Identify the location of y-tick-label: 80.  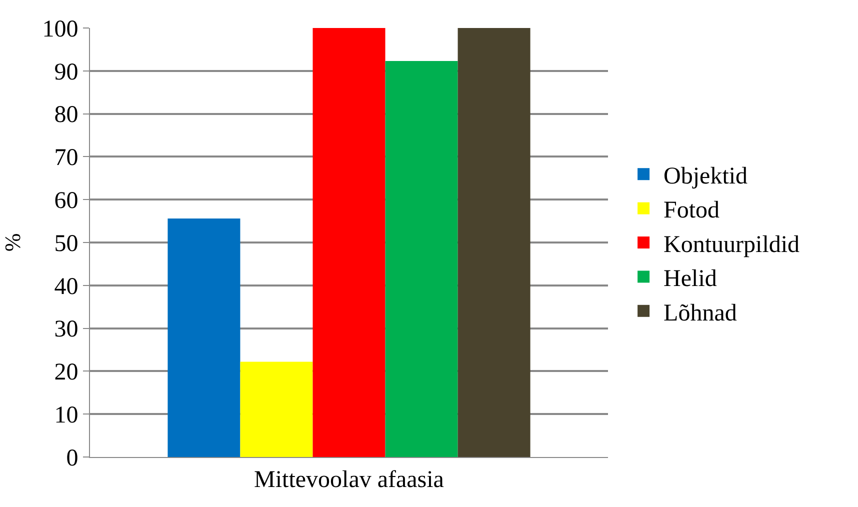
(66, 115).